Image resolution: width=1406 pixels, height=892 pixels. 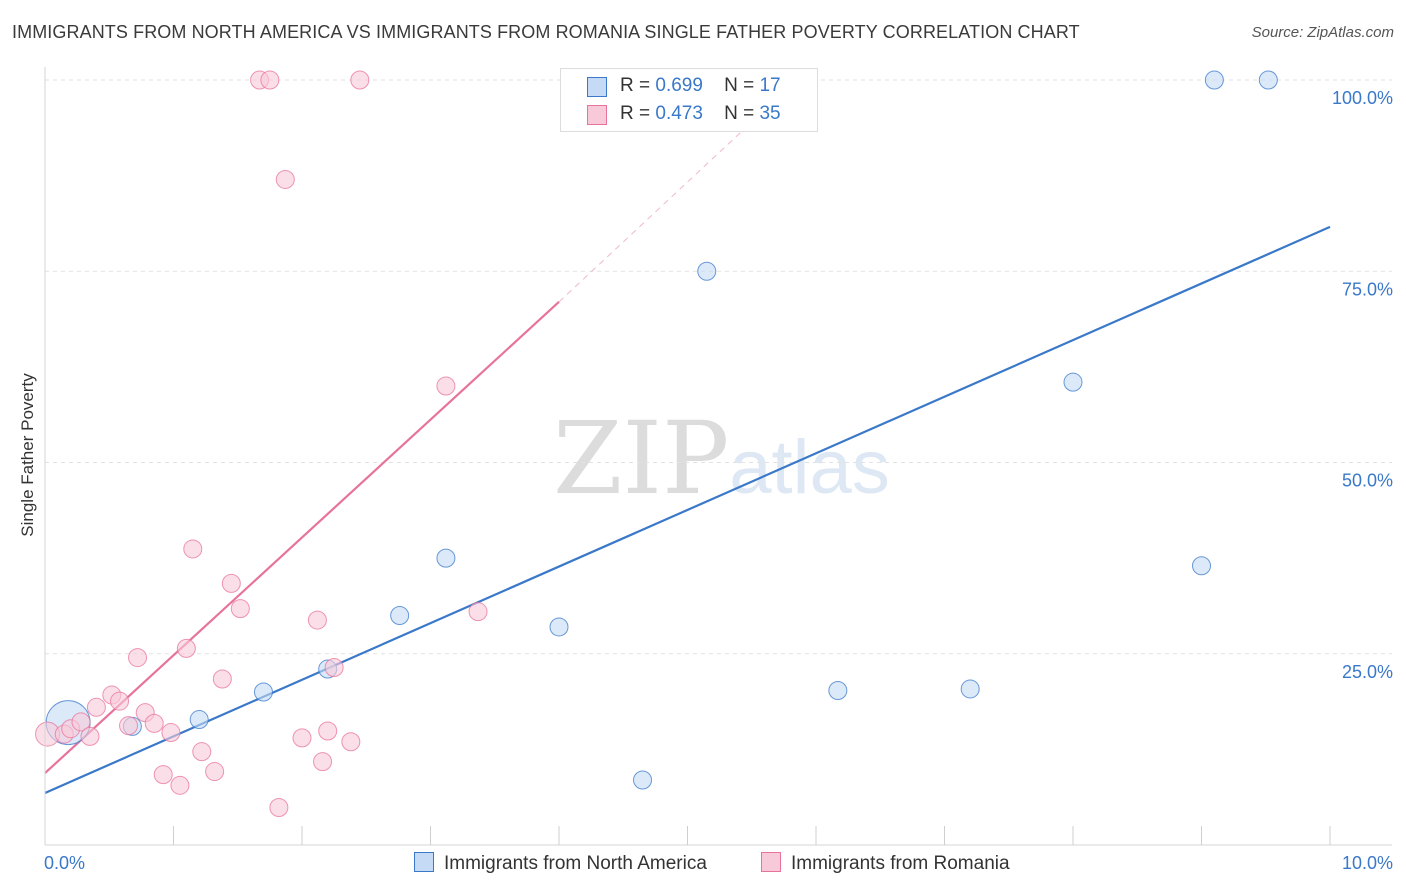 I want to click on bottom-legend-north-america: Immigrants from North America, so click(x=560, y=863).